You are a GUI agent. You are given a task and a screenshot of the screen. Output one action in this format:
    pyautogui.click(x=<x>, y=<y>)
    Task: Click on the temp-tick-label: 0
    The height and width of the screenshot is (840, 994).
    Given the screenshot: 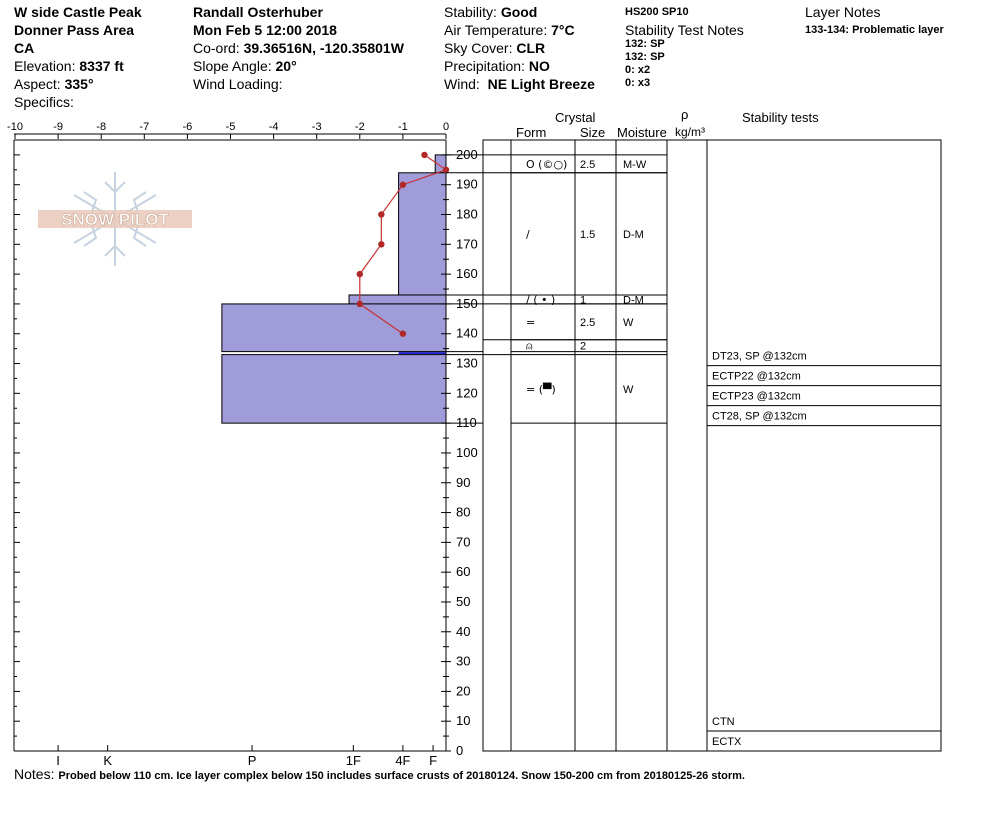 What is the action you would take?
    pyautogui.click(x=446, y=127)
    